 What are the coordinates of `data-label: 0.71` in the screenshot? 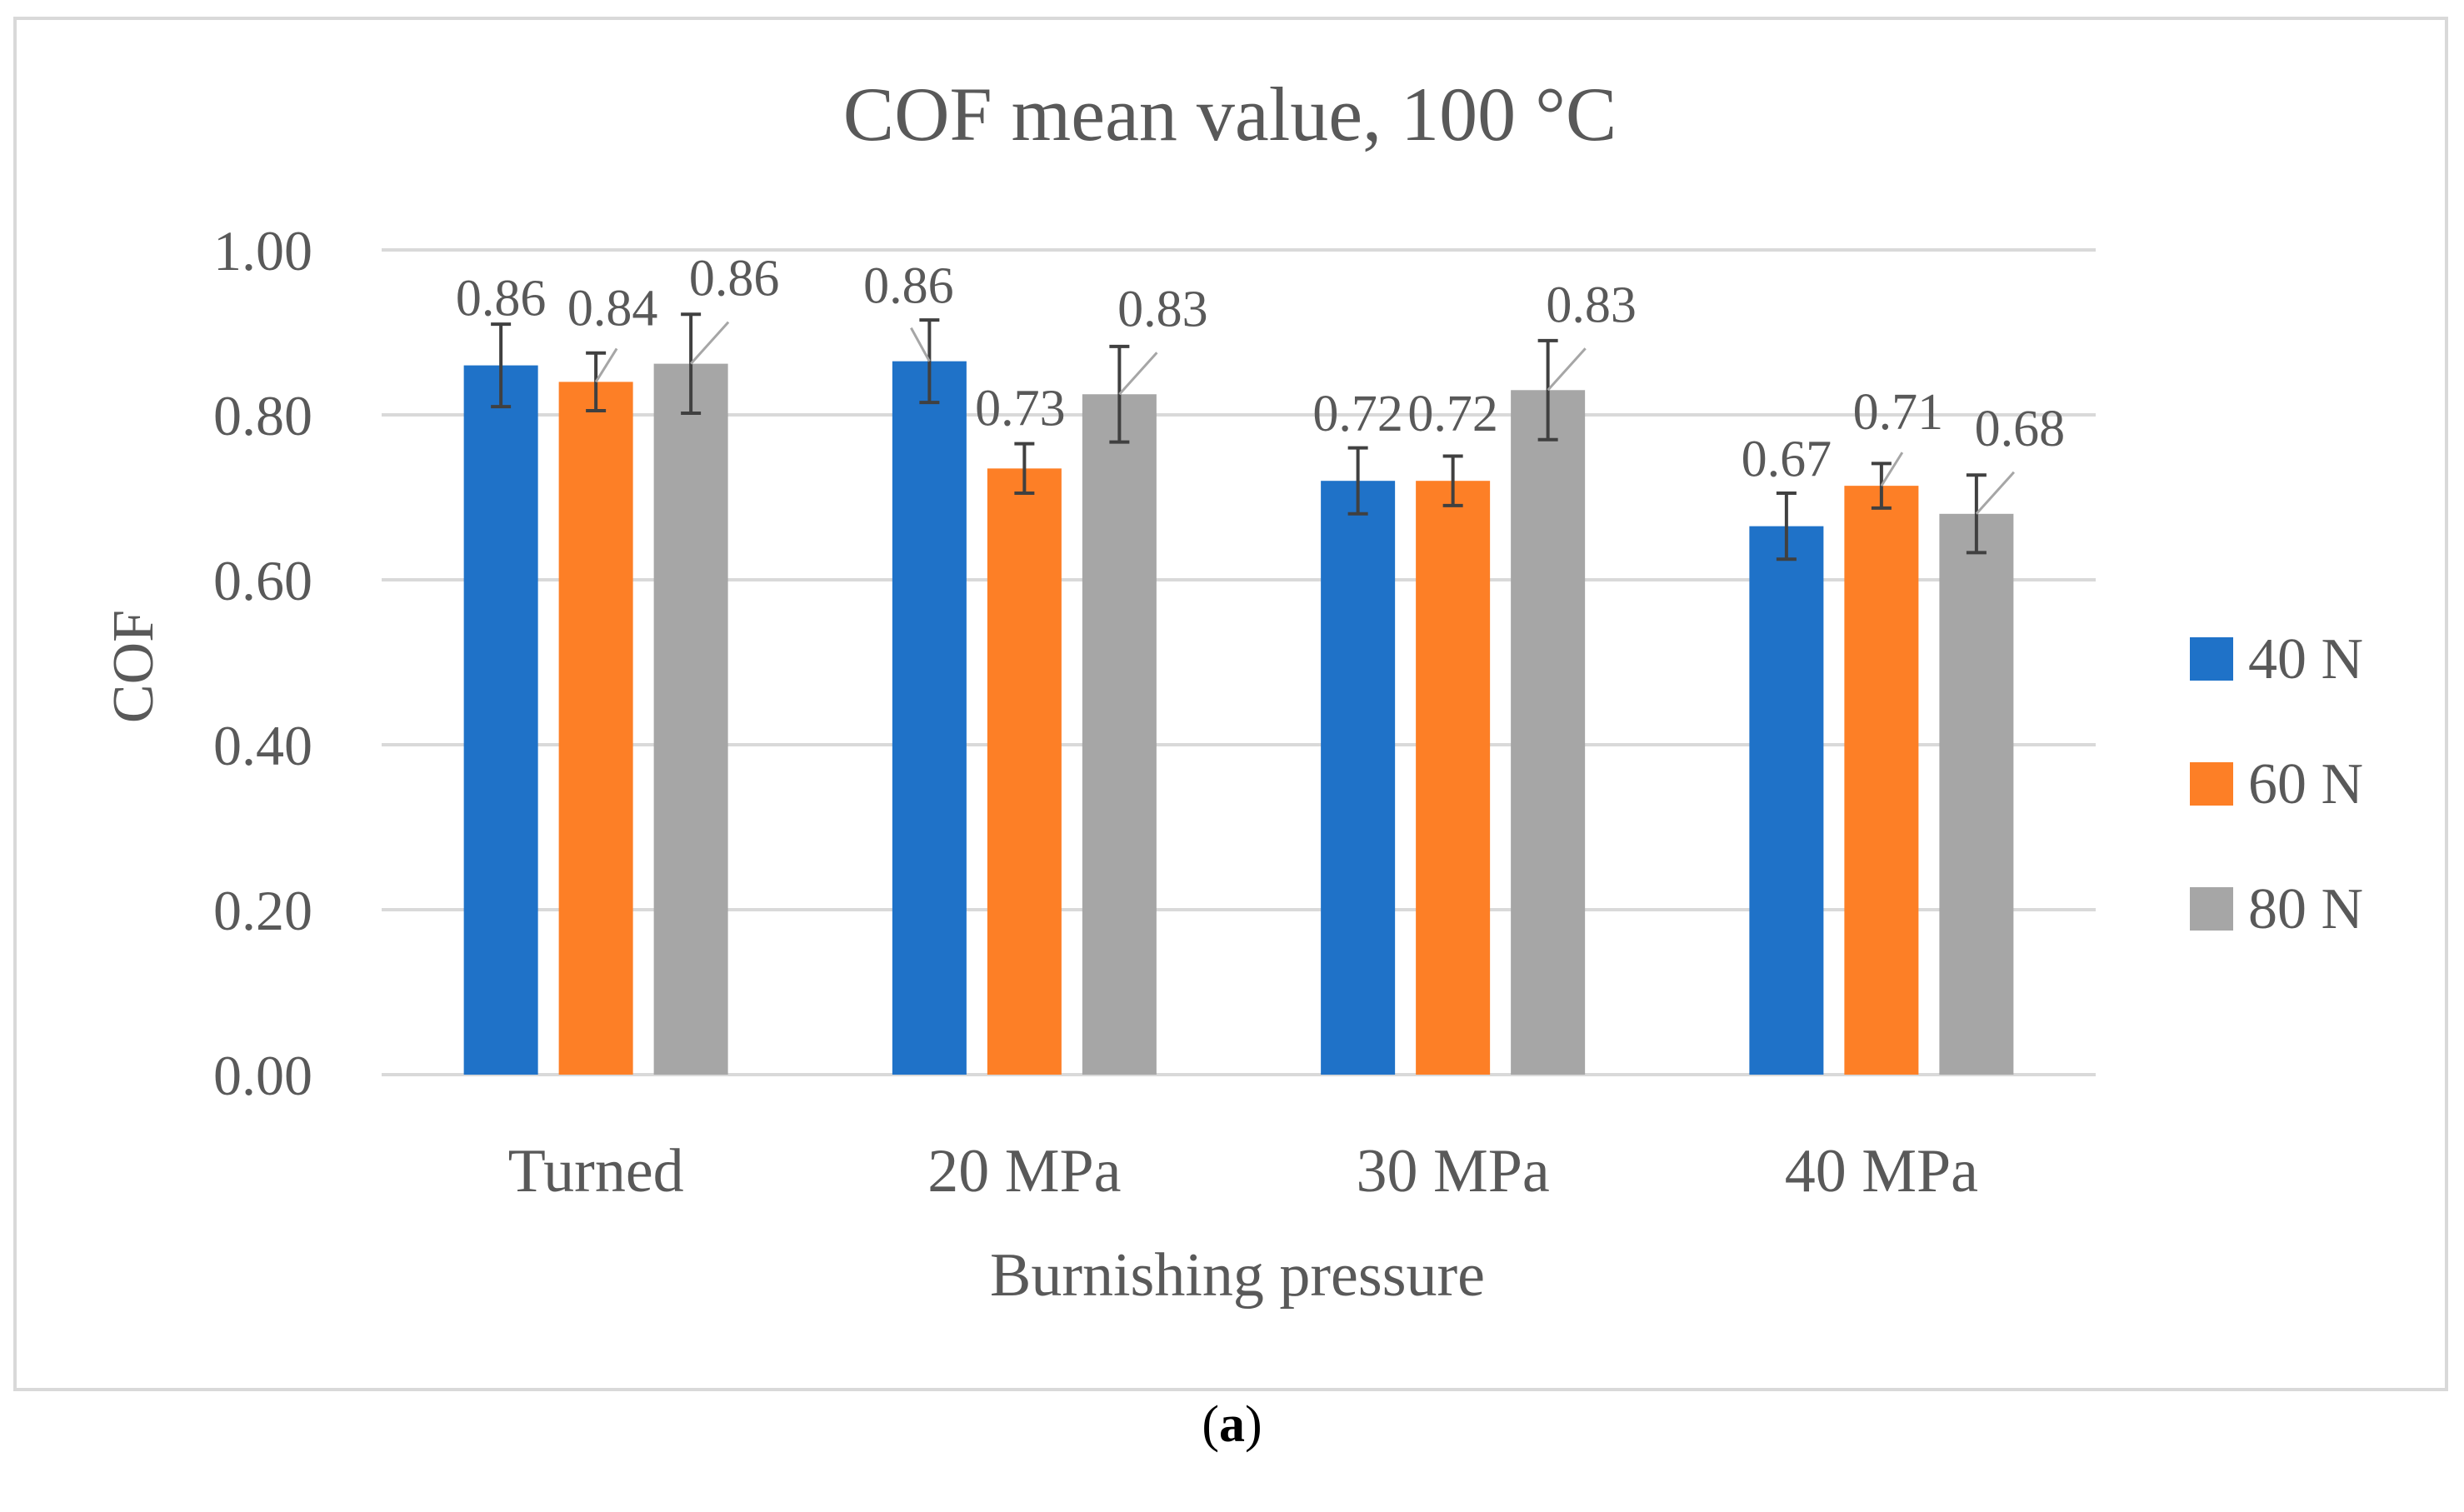 It's located at (1898, 412).